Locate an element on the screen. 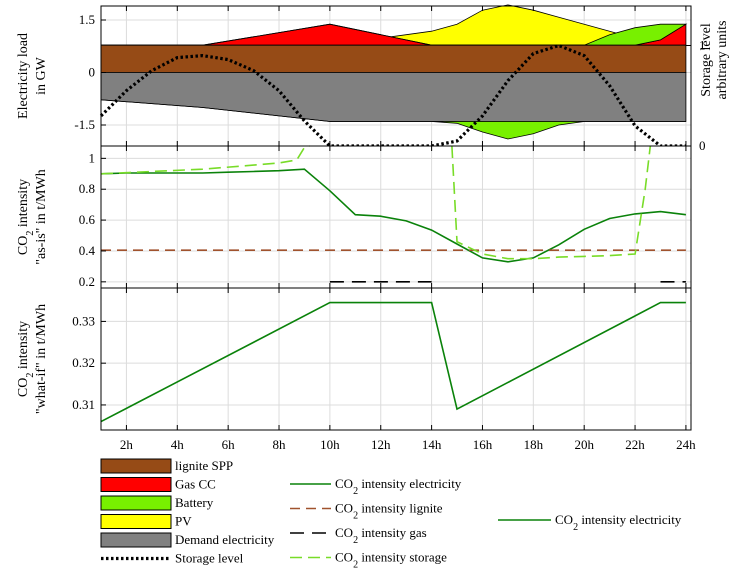 The height and width of the screenshot is (586, 730). x-tick-label-11: 24h is located at coordinates (686, 444).